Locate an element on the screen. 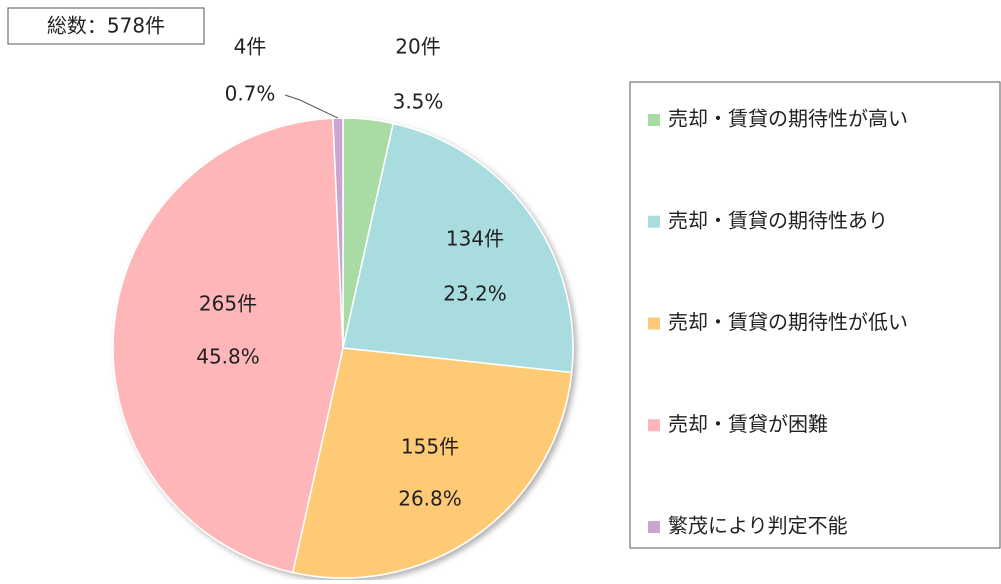 The width and height of the screenshot is (1001, 584). count-label: 20件 is located at coordinates (417, 47).